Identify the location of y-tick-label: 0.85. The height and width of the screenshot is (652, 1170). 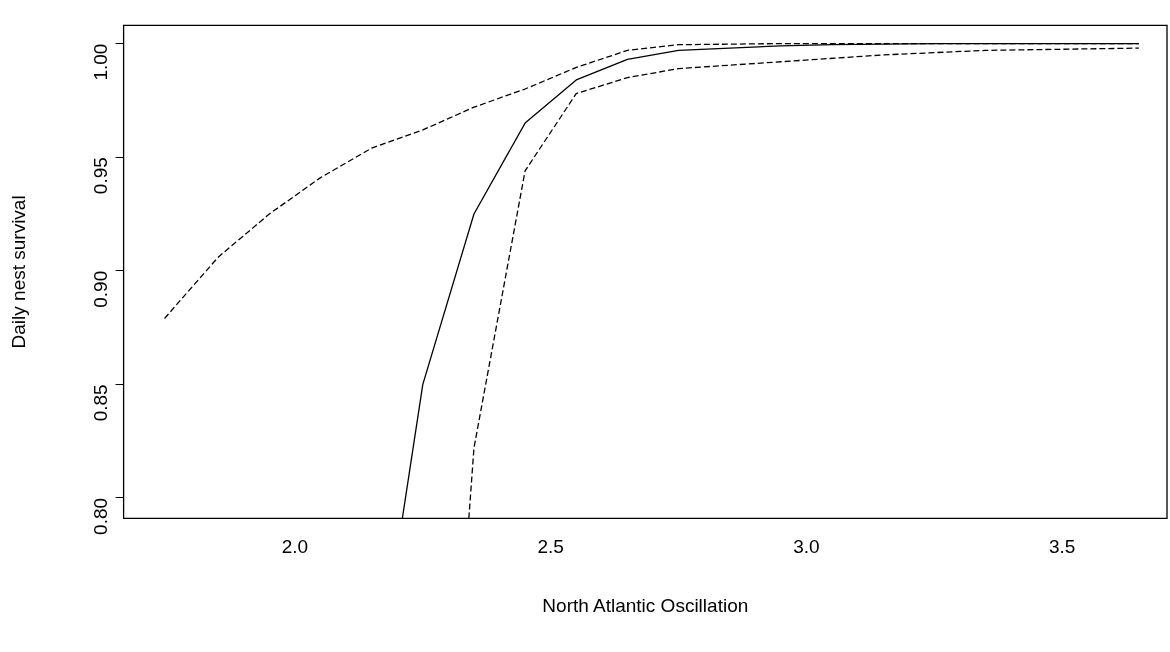
(100, 403).